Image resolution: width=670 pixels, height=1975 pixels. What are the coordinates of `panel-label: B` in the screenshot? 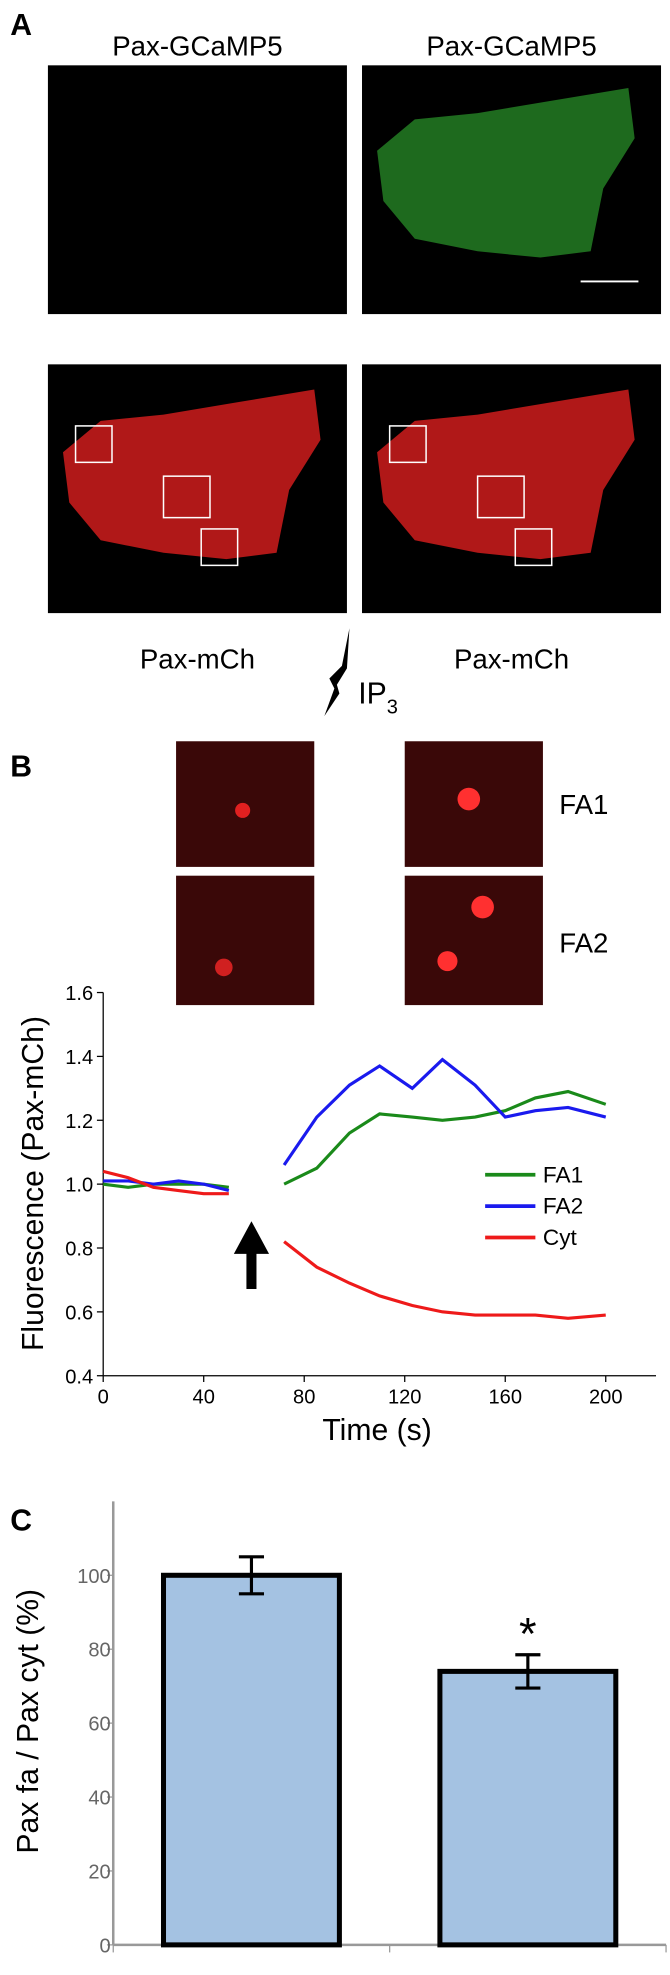 It's located at (21, 766).